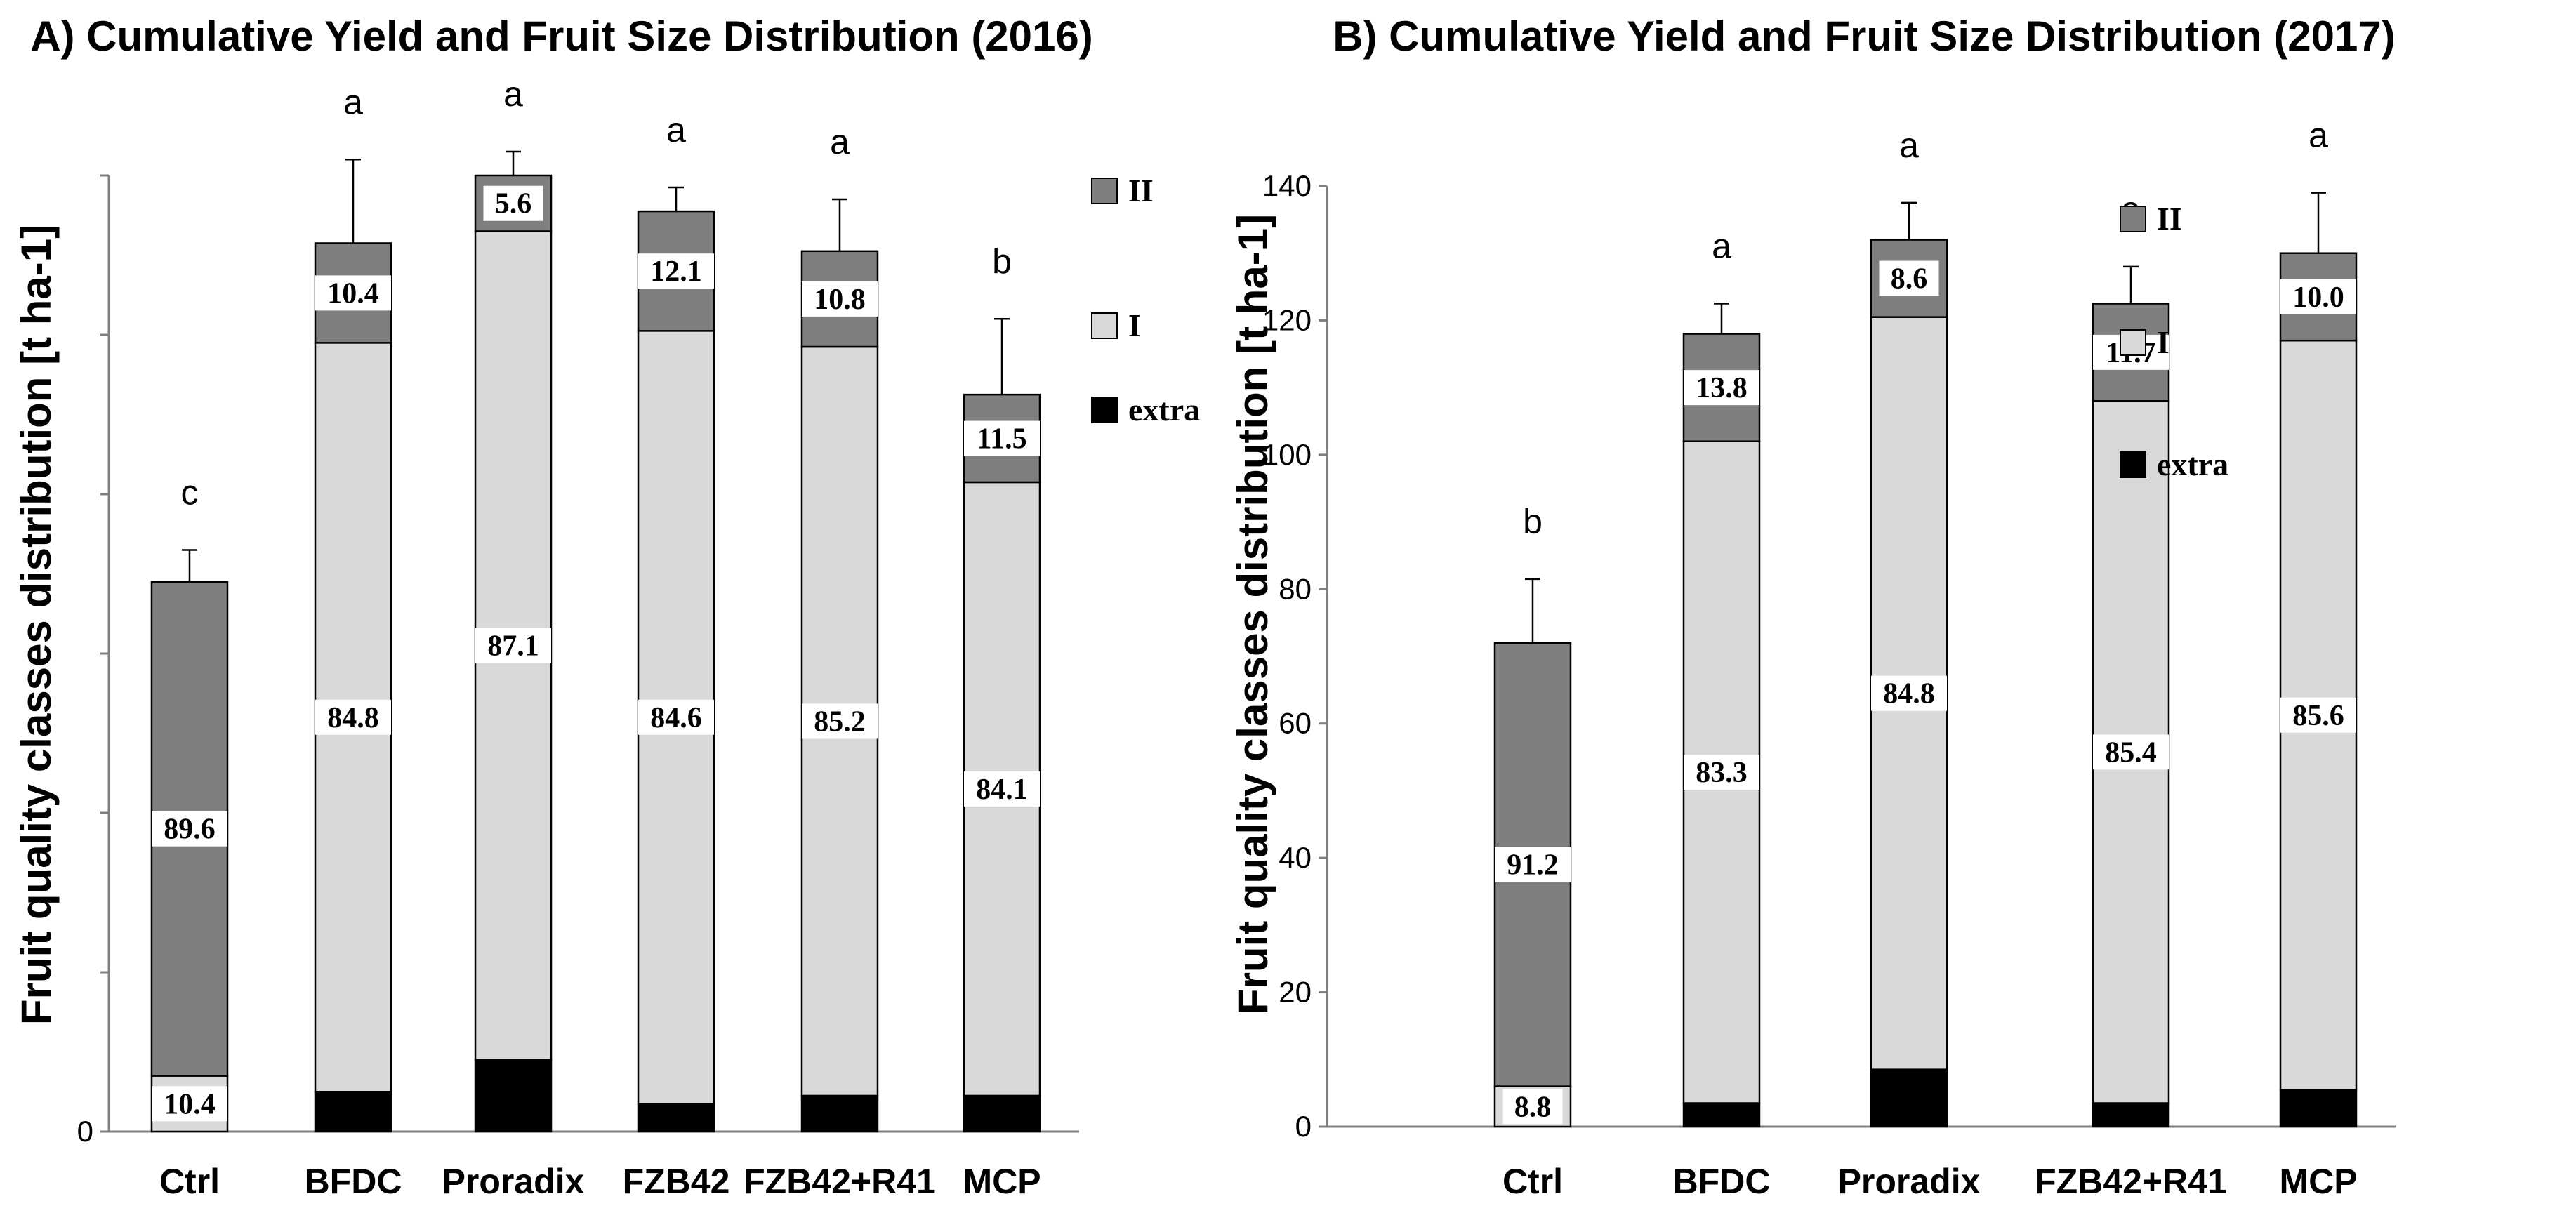  I want to click on chart-a-category-label-fzb42-r41: FZB42+R41, so click(840, 1181).